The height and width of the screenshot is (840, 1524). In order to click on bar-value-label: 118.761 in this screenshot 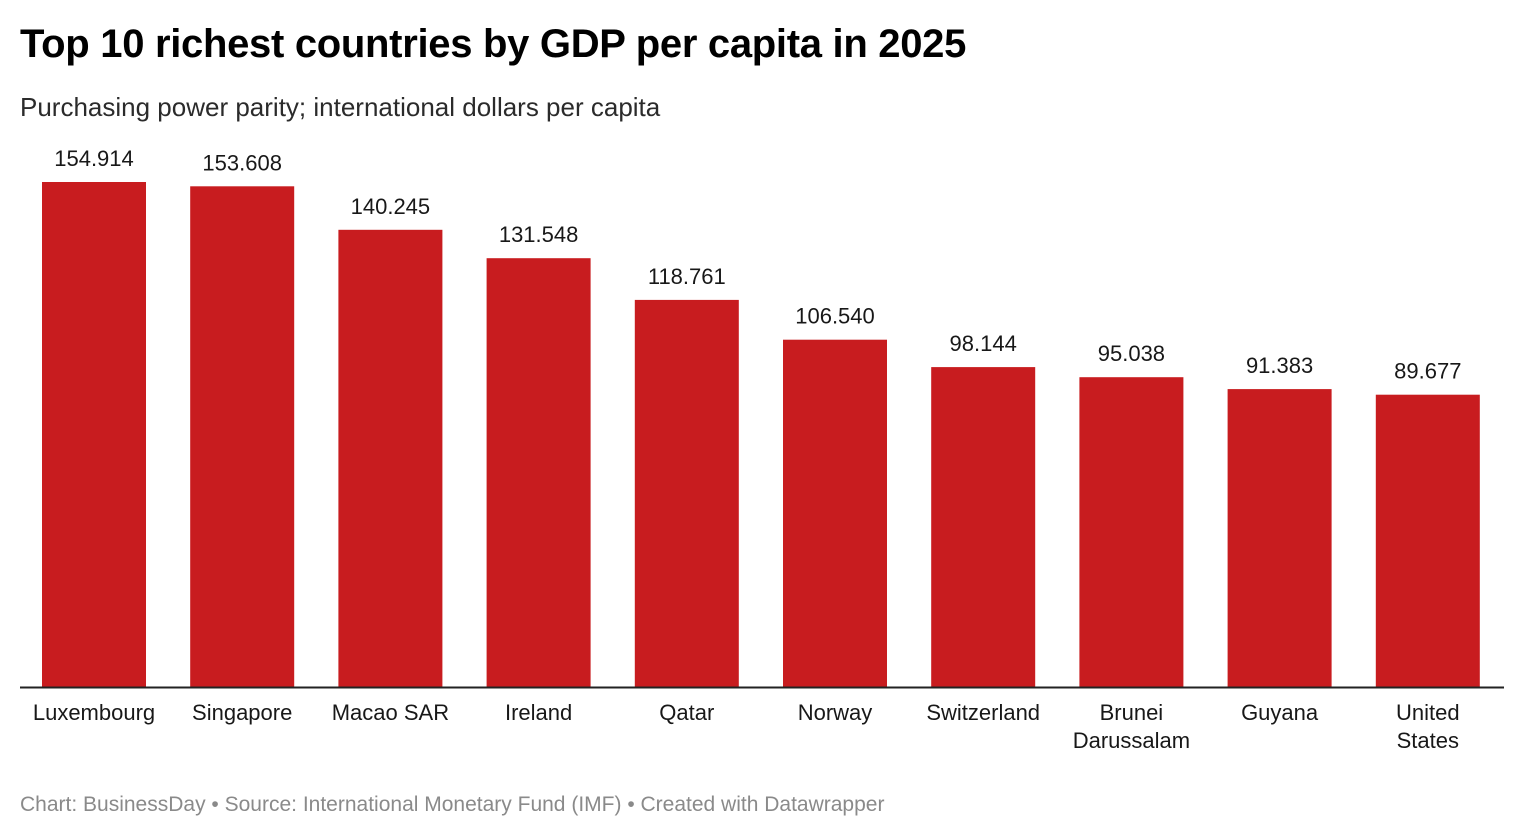, I will do `click(687, 276)`.